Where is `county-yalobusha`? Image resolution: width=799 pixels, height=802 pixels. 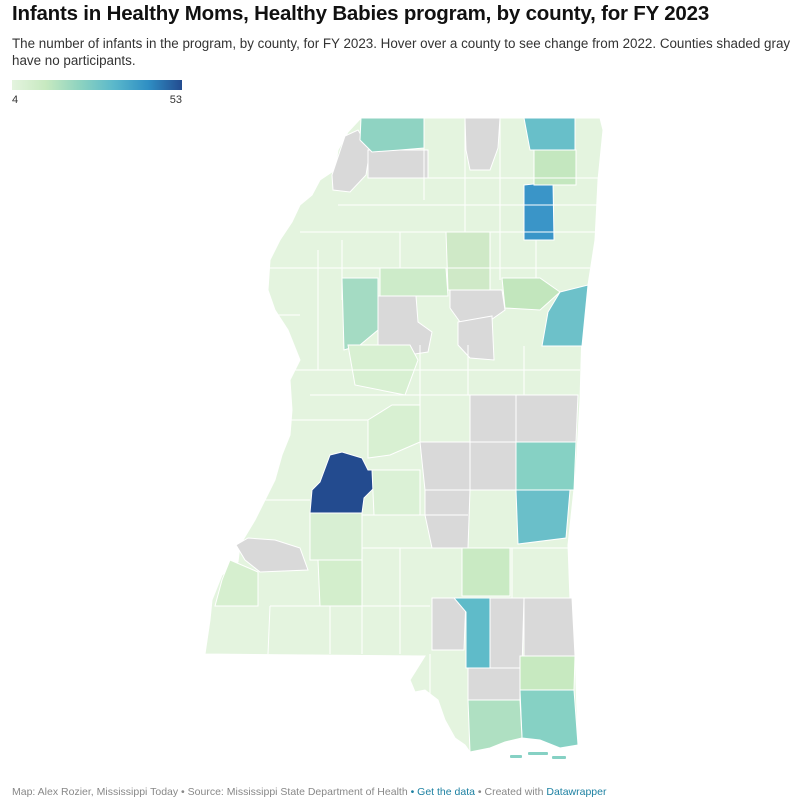 county-yalobusha is located at coordinates (468, 261).